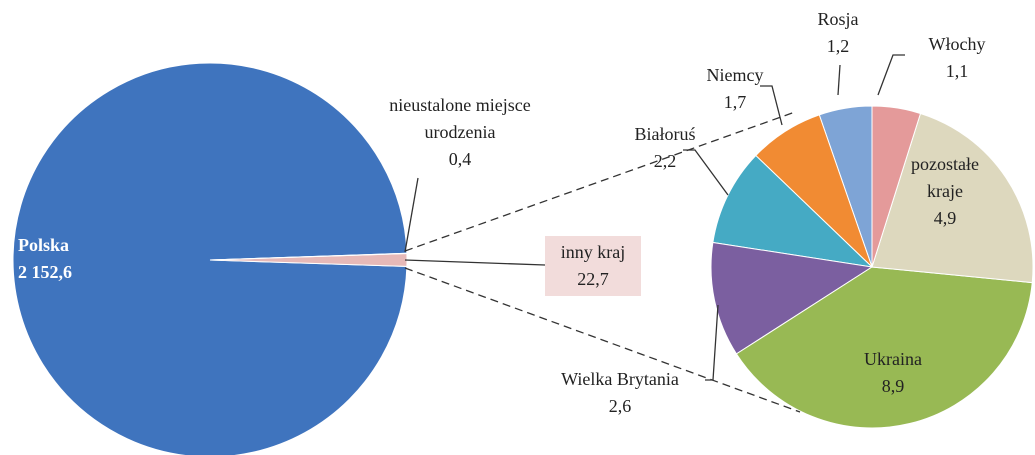 The height and width of the screenshot is (455, 1035). What do you see at coordinates (893, 386) in the screenshot?
I see `value-label: 8,9` at bounding box center [893, 386].